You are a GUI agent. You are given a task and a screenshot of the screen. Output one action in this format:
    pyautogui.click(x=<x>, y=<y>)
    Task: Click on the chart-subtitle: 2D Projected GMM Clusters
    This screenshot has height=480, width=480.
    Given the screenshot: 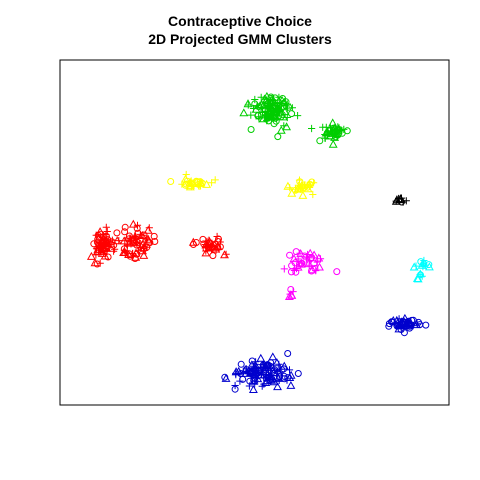 What is the action you would take?
    pyautogui.click(x=240, y=39)
    